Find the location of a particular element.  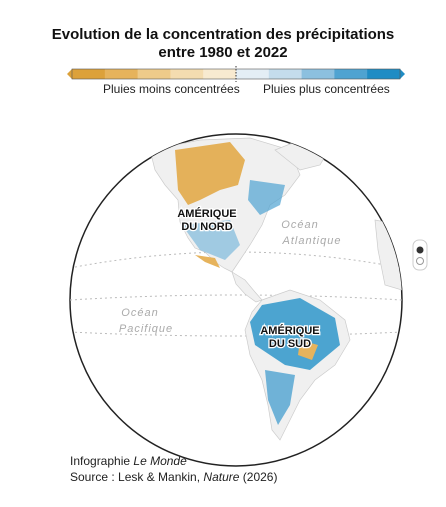

source-text: Source : Lesk & Mankin, is located at coordinates (137, 477).